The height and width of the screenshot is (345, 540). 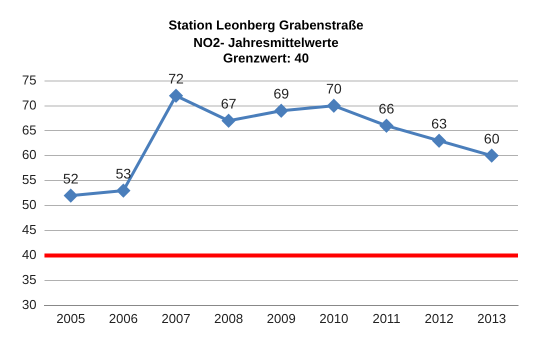 I want to click on y-tick-label: 70, so click(x=29, y=104).